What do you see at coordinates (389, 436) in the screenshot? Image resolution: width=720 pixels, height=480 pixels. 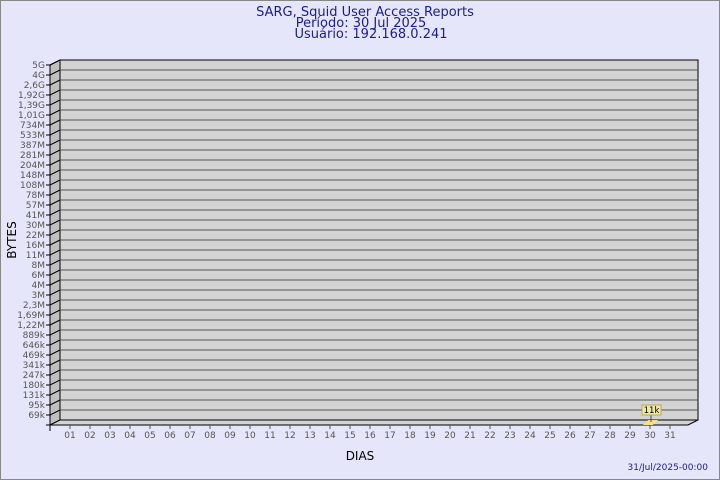 I see `x-tick-label: 17` at bounding box center [389, 436].